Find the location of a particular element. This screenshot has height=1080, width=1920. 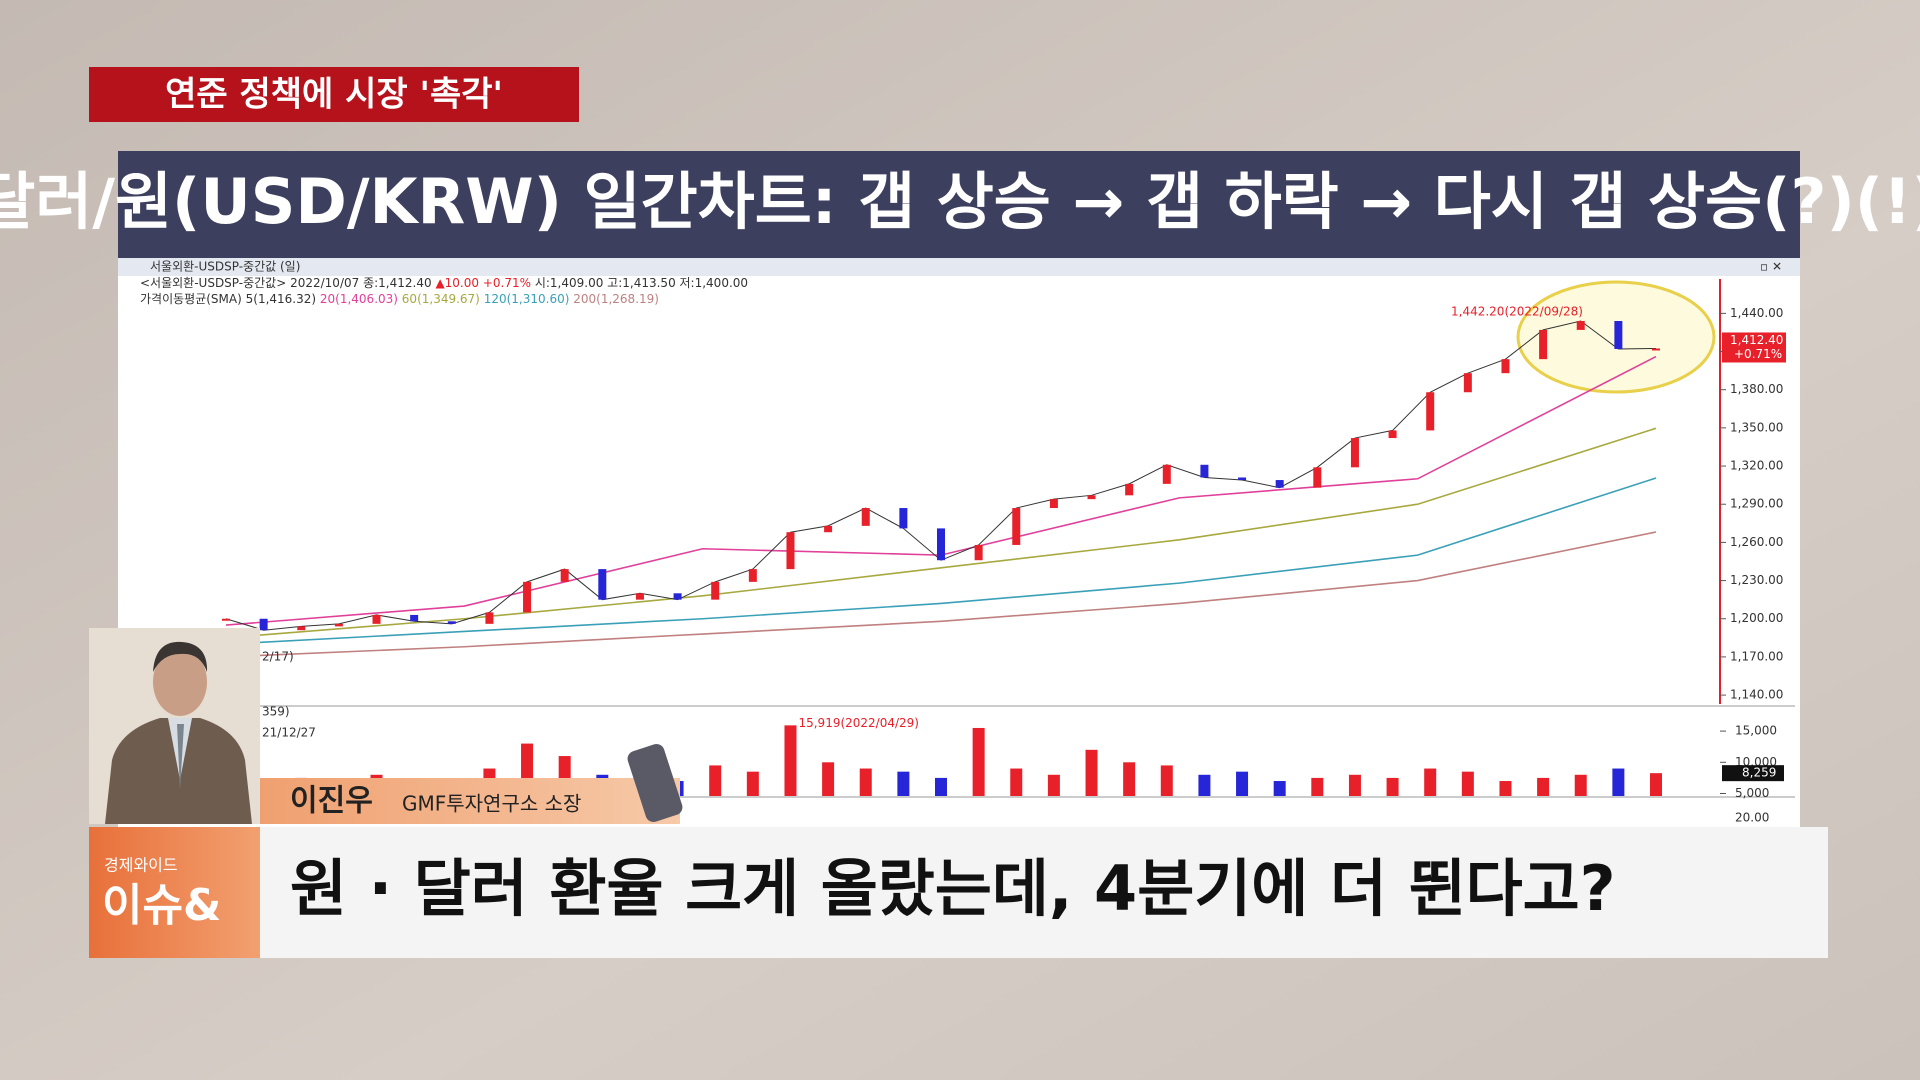

volume-tick-label: 15,000 is located at coordinates (1756, 731).